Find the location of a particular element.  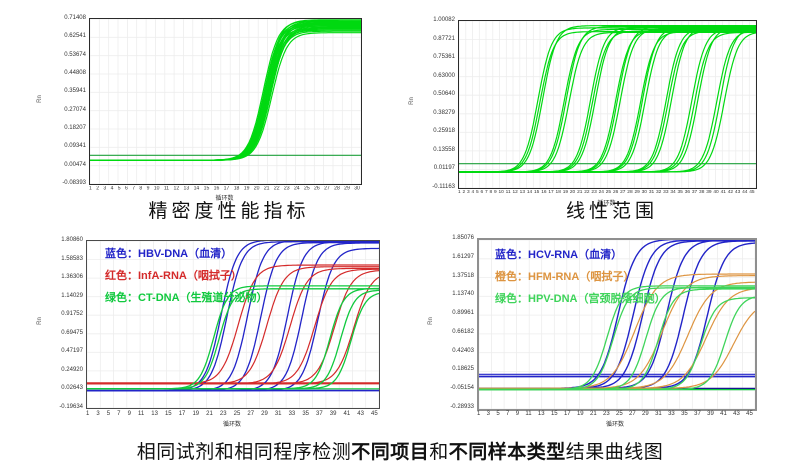

y-tick-label: 0.27074 is located at coordinates (75, 109).